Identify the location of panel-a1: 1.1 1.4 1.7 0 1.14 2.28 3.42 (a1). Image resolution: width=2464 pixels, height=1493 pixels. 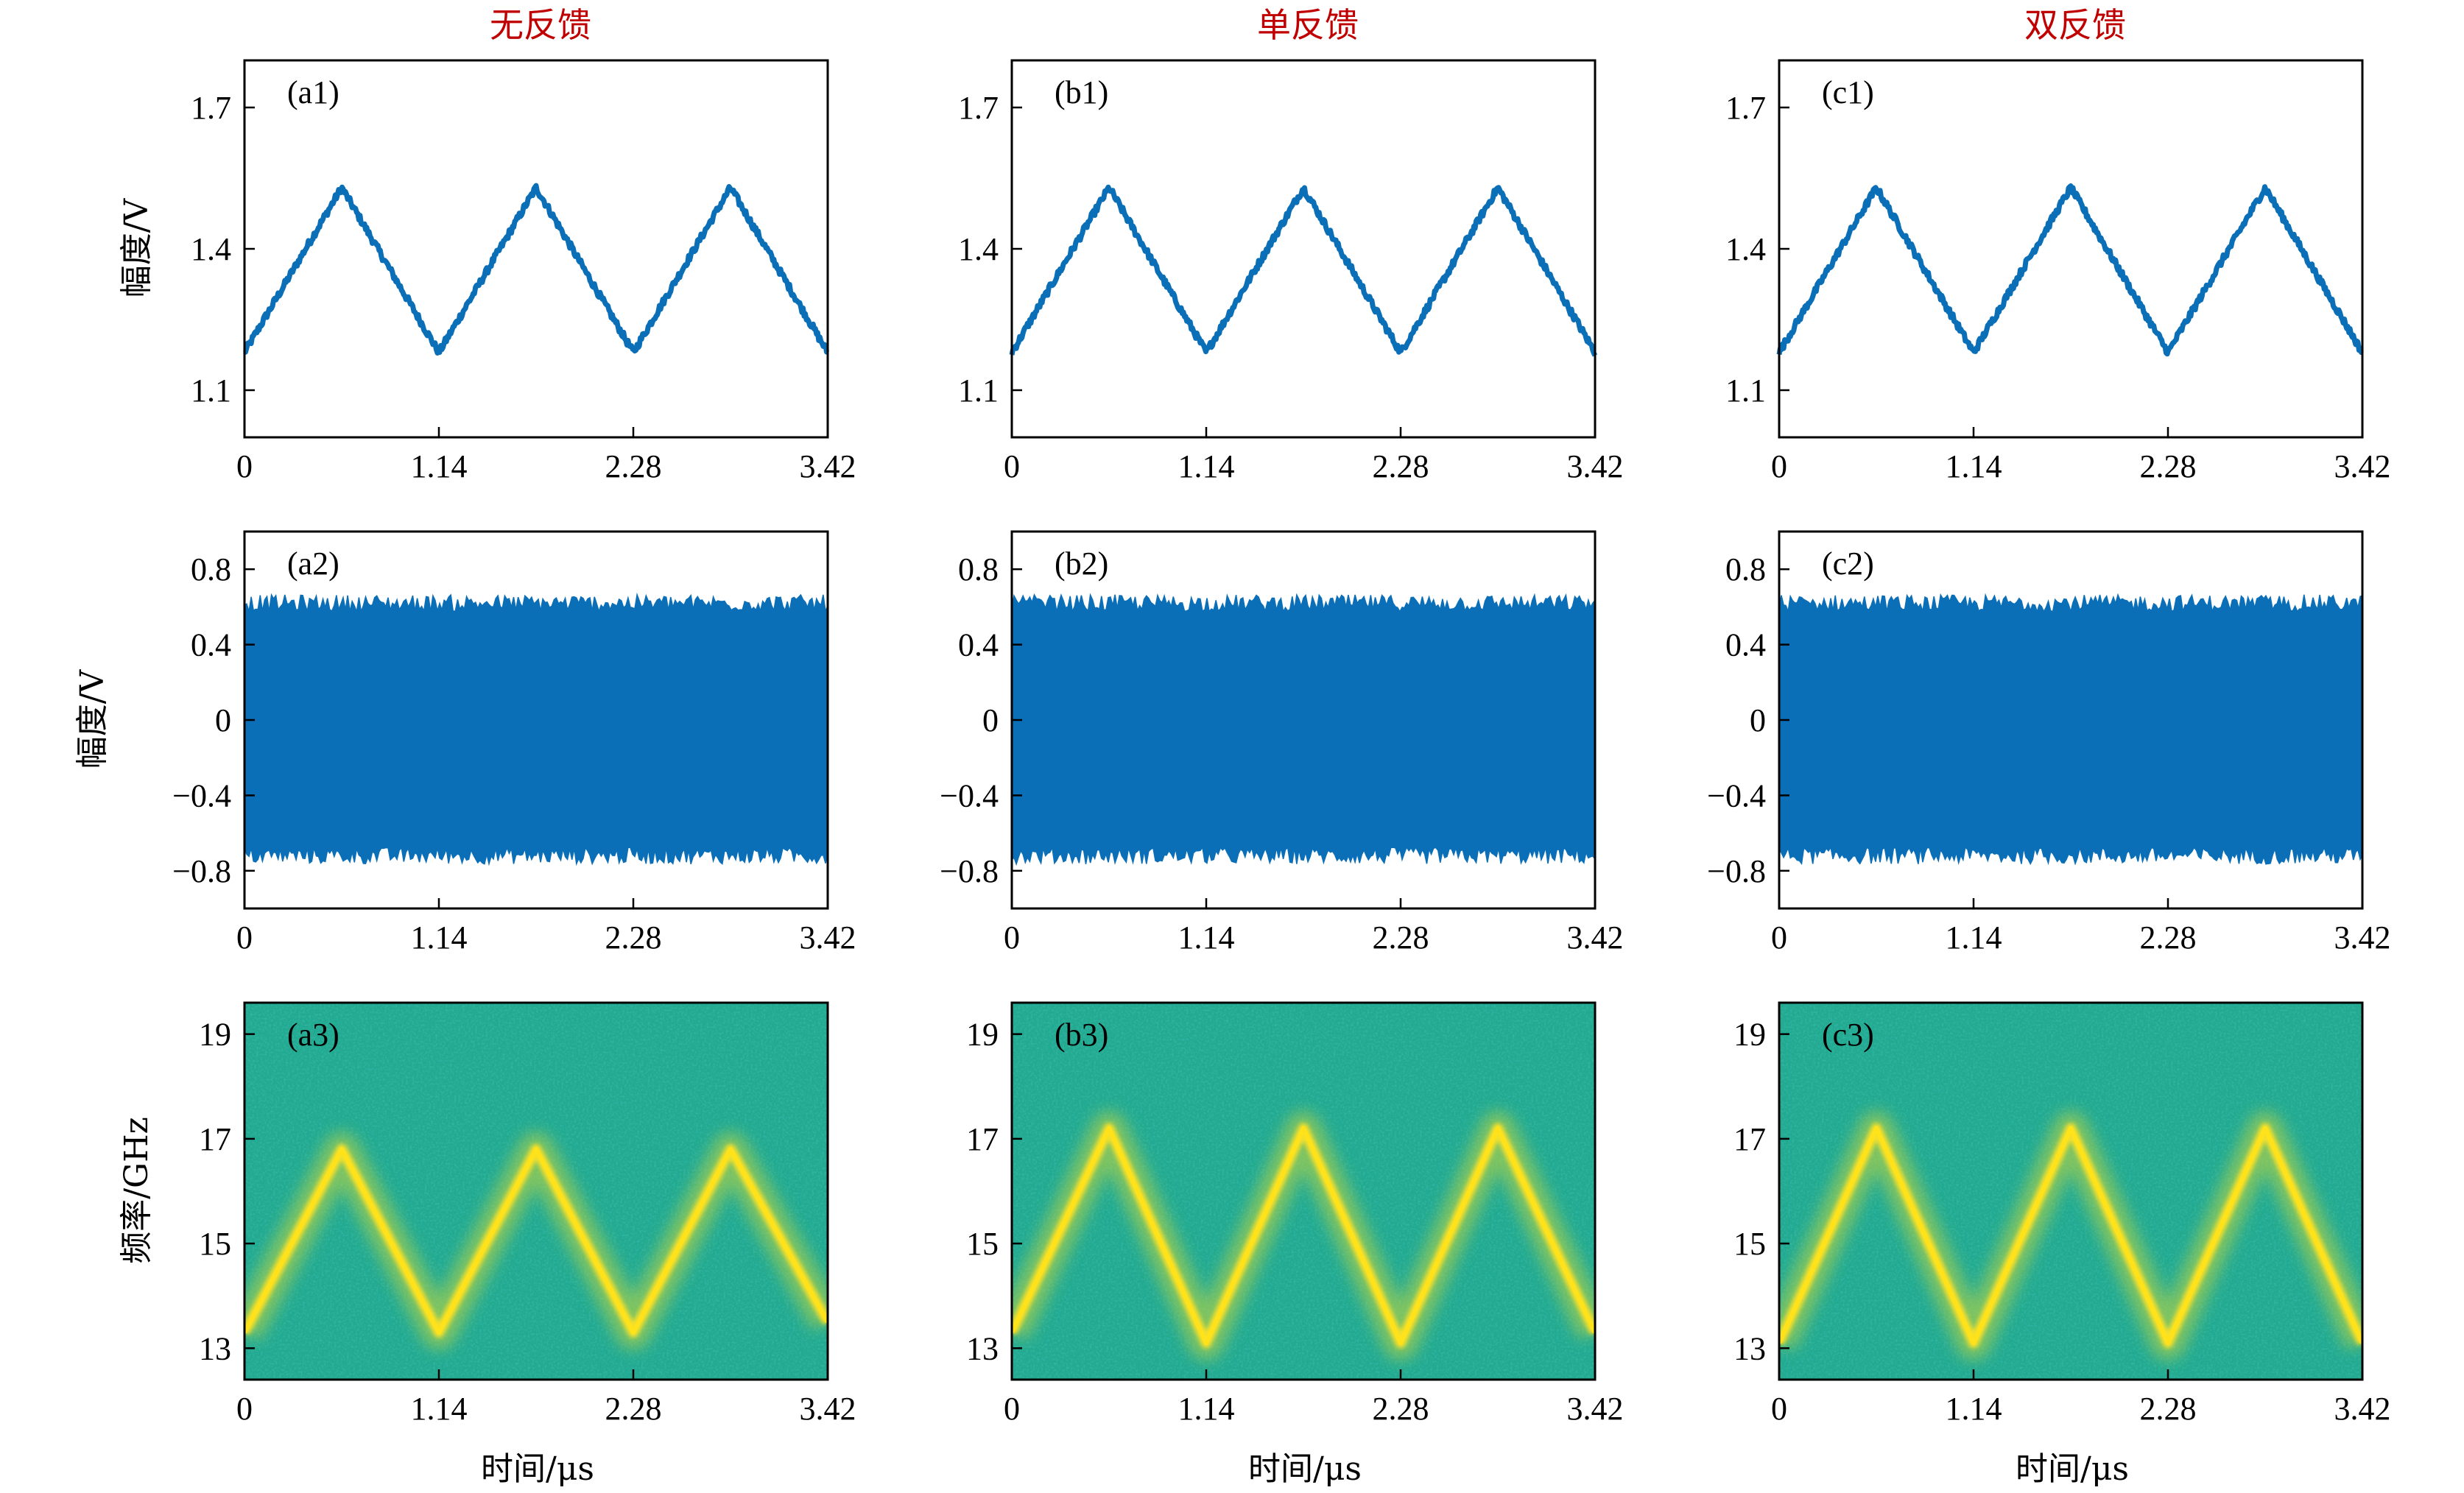
(523, 272).